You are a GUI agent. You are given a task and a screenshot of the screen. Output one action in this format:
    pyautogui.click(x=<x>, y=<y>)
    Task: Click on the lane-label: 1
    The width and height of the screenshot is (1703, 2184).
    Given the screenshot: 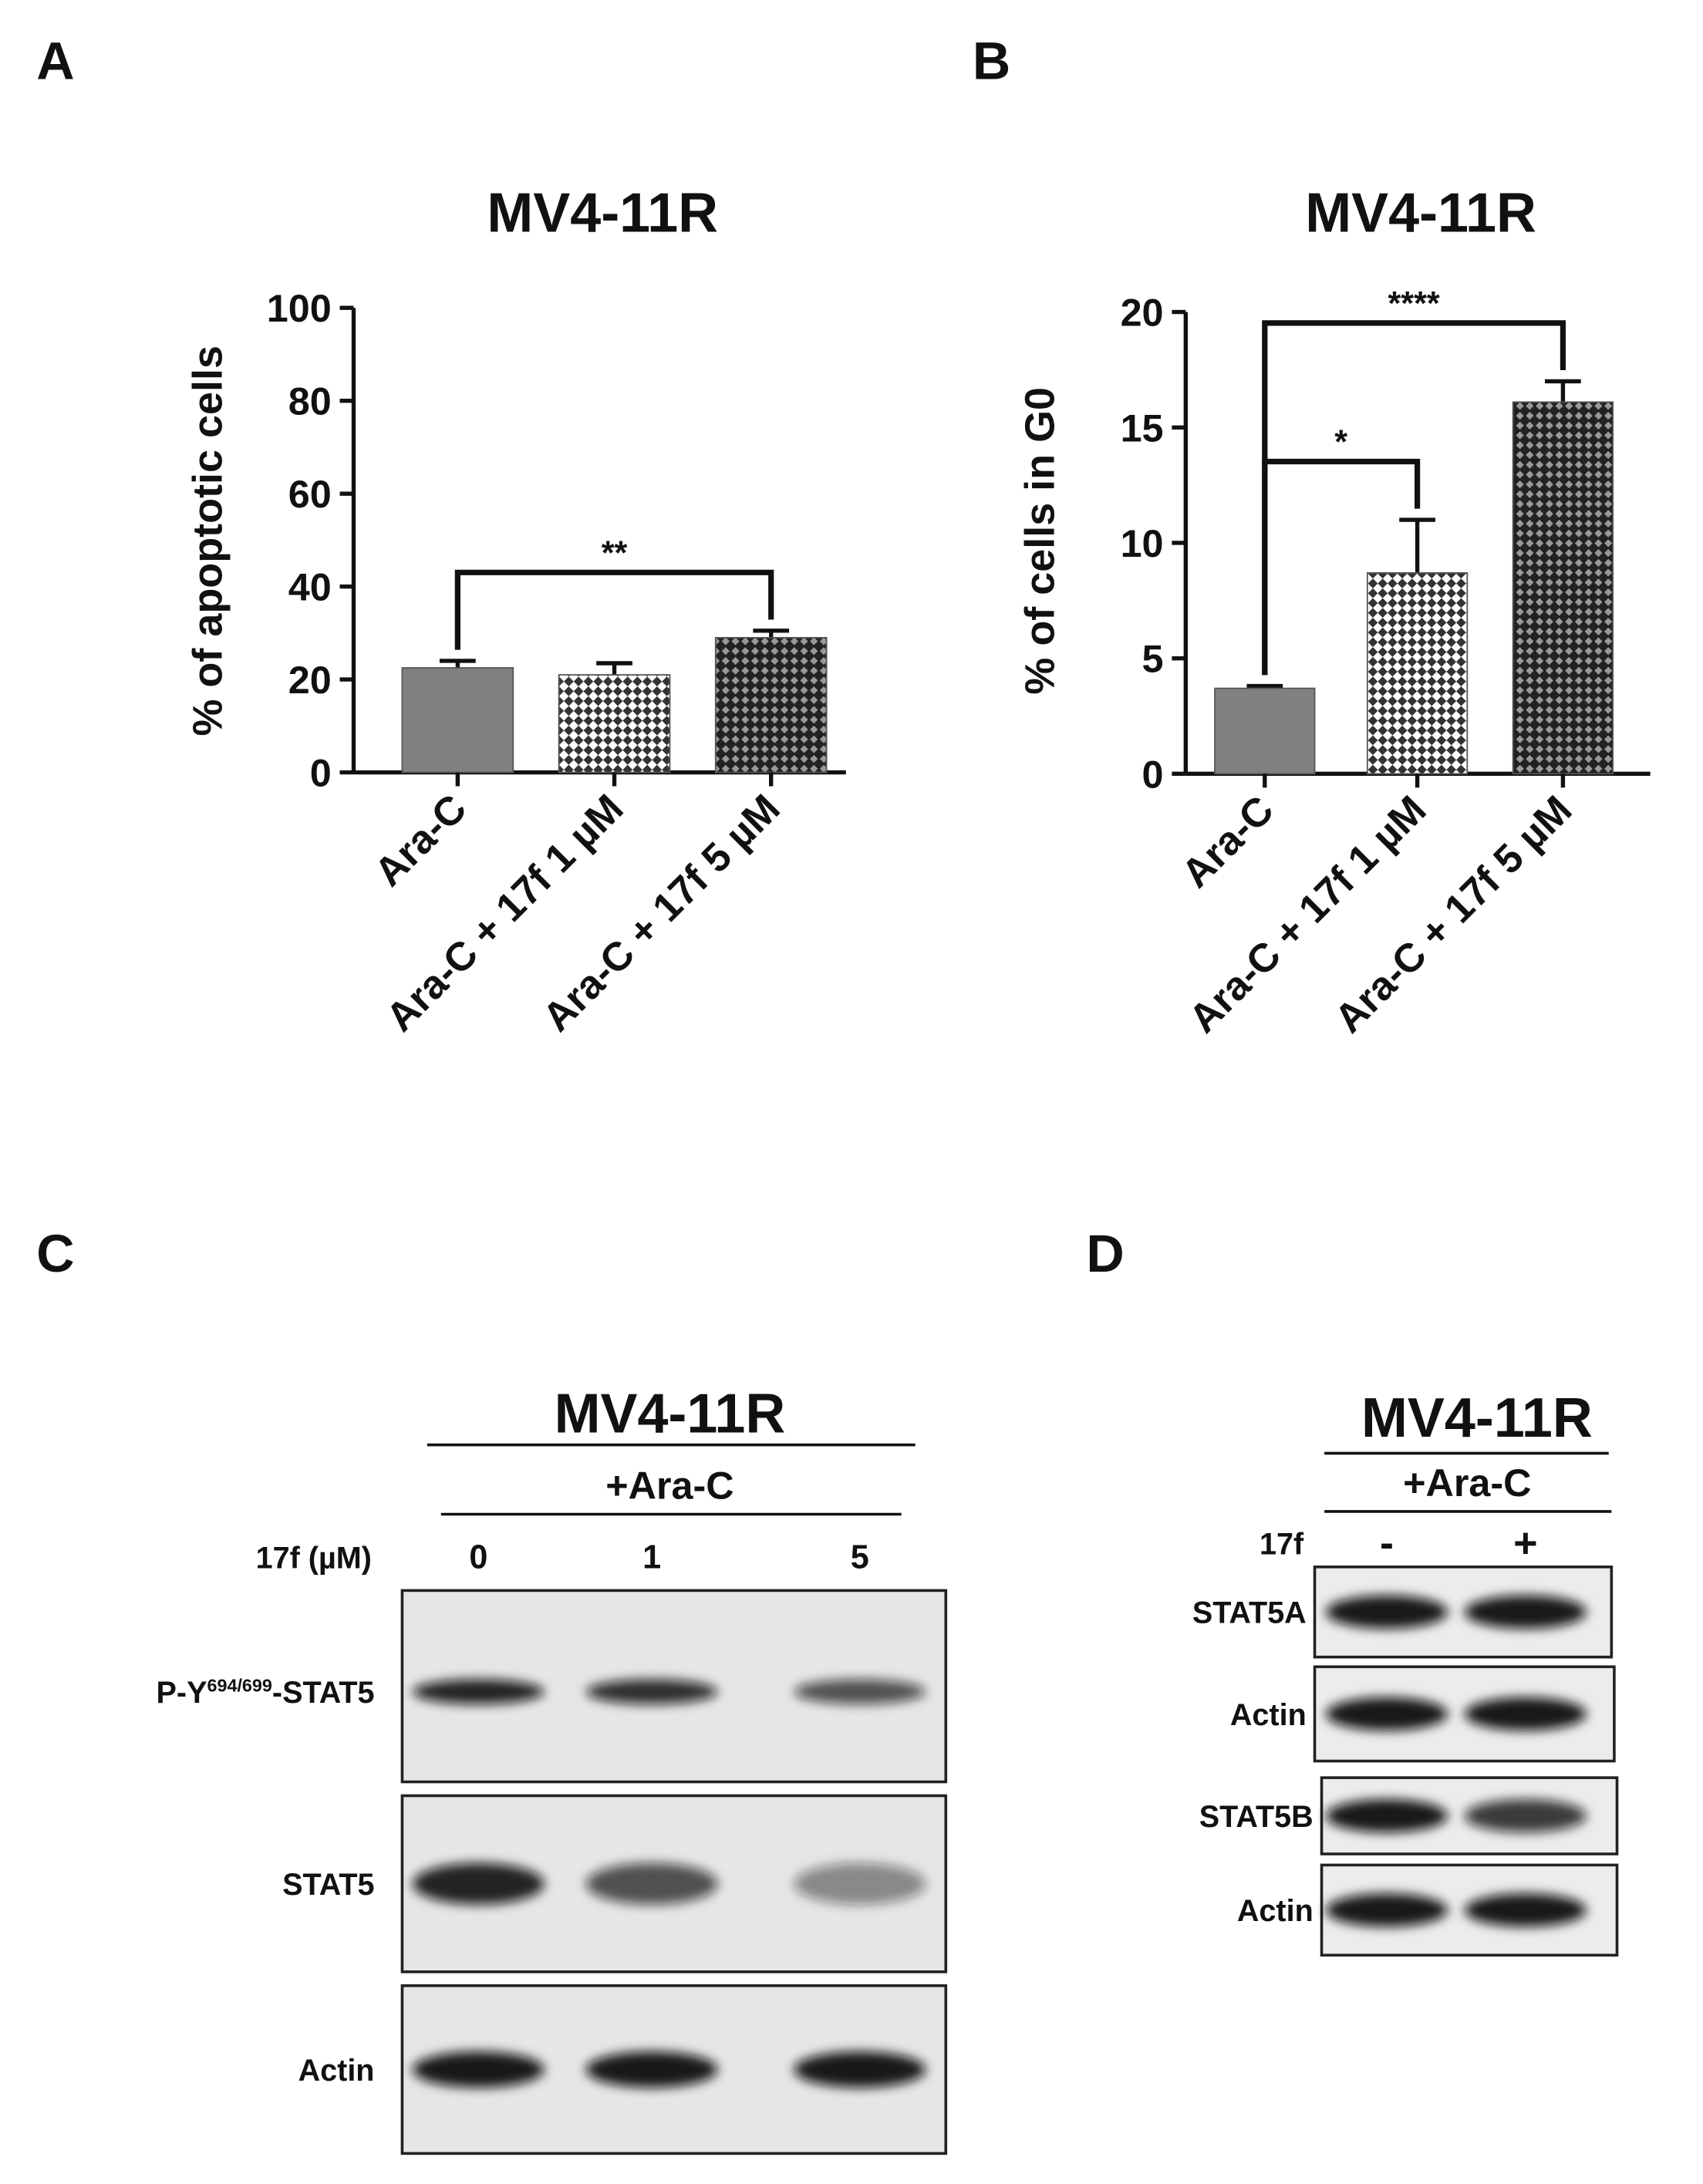 What is the action you would take?
    pyautogui.click(x=652, y=1558)
    